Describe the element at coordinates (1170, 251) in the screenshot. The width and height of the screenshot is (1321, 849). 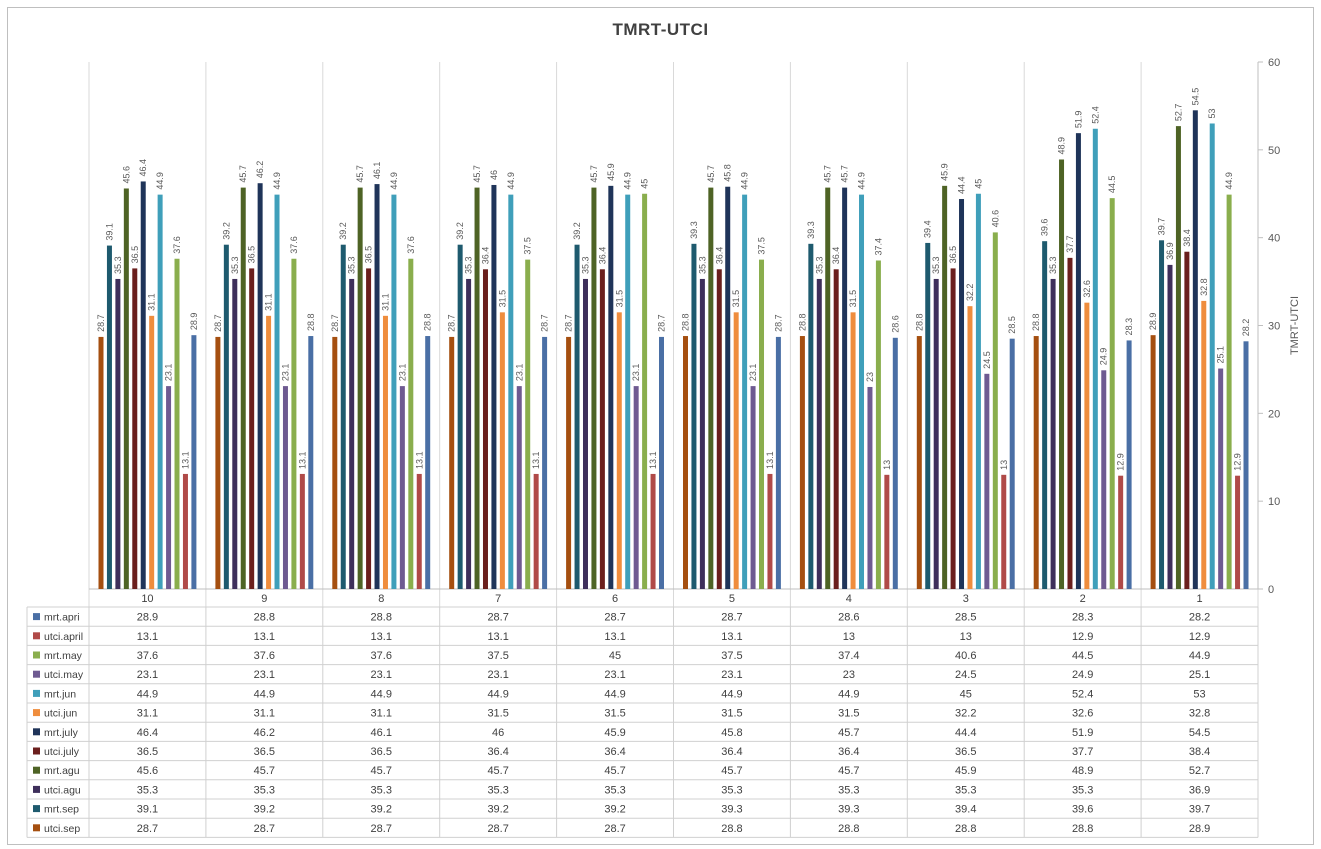
I see `data-label: 36.9` at that location.